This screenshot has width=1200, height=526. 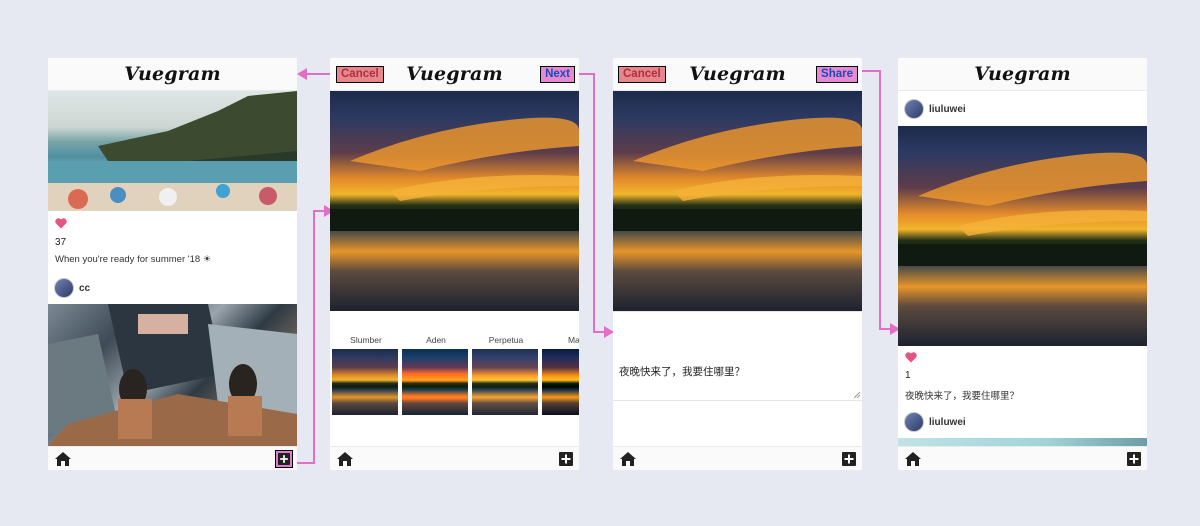 I want to click on username: cc, so click(x=85, y=288).